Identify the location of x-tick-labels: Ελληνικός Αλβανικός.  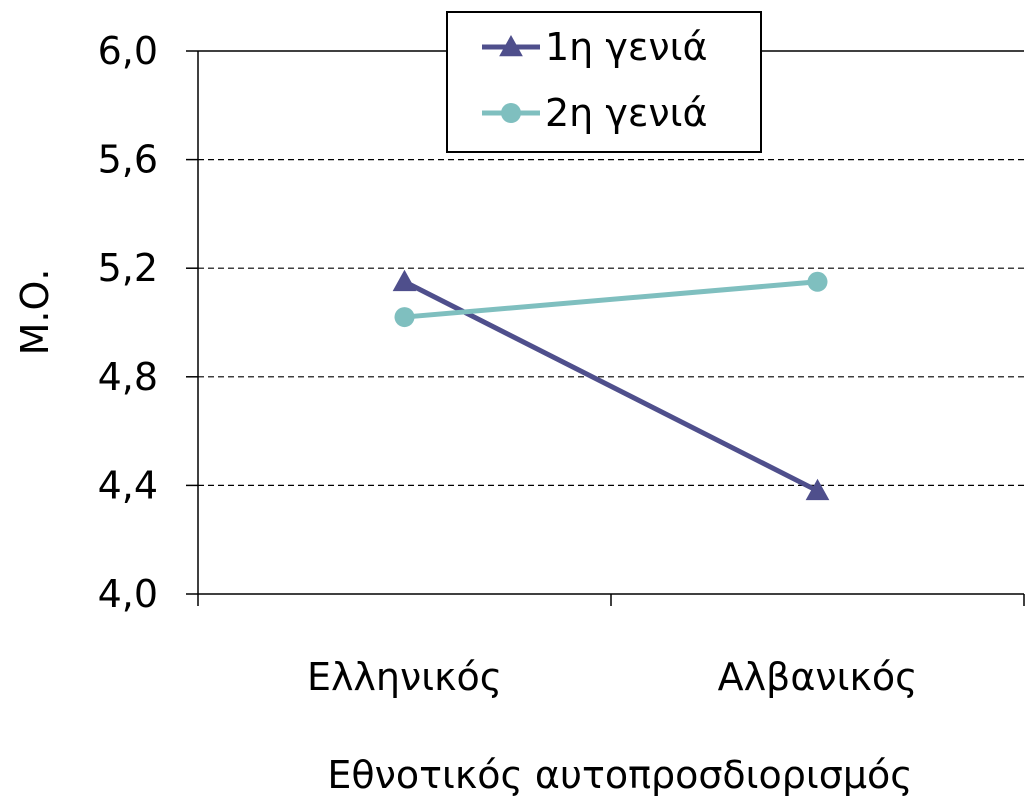
(612, 677).